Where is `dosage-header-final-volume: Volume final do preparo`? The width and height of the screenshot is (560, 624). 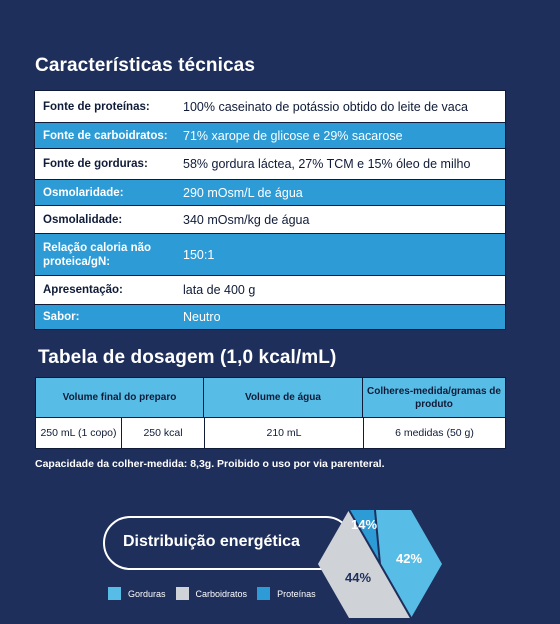 dosage-header-final-volume: Volume final do preparo is located at coordinates (120, 397).